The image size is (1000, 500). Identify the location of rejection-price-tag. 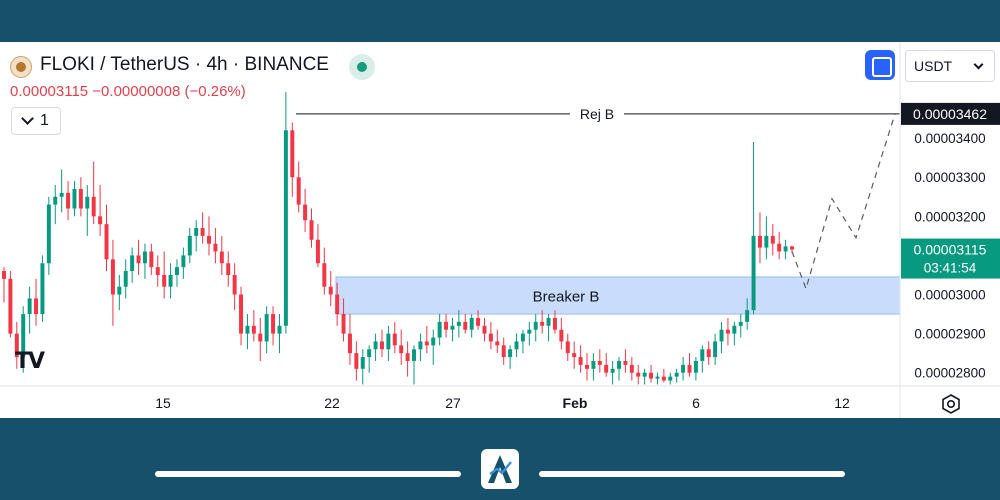
(950, 113).